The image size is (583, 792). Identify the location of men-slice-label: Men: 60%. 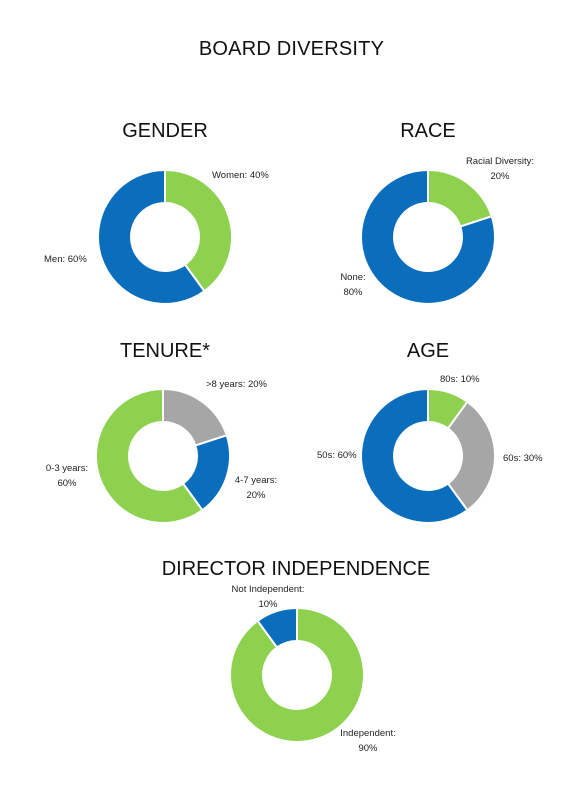
(65, 259).